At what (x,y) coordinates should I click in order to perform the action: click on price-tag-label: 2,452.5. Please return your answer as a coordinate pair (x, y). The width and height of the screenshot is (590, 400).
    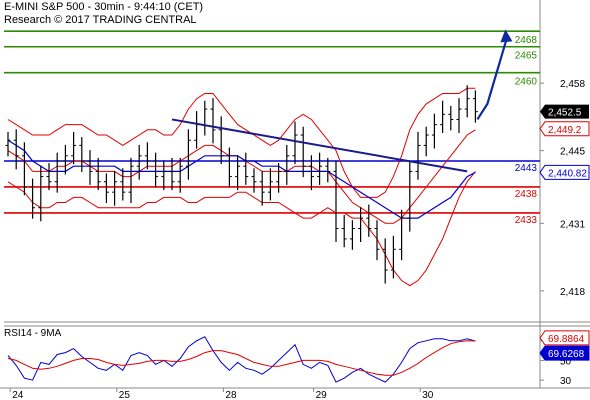
    Looking at the image, I should click on (565, 113).